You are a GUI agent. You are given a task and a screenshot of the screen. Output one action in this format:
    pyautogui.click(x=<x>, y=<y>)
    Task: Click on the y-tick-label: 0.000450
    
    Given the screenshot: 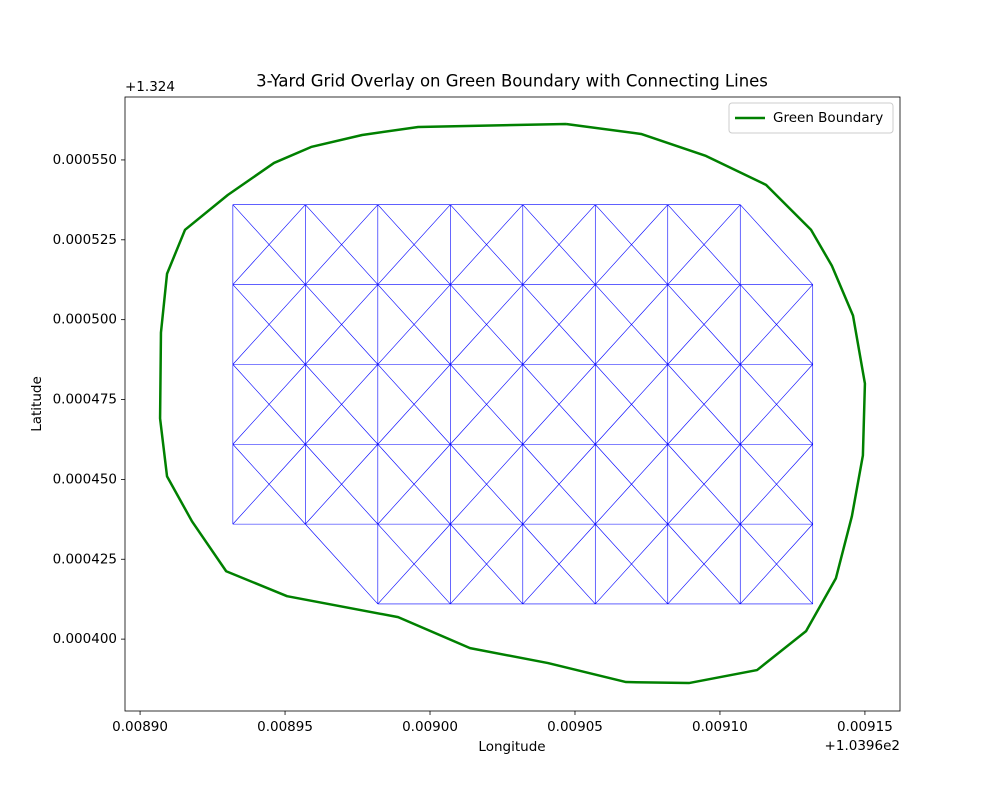 What is the action you would take?
    pyautogui.click(x=85, y=479)
    